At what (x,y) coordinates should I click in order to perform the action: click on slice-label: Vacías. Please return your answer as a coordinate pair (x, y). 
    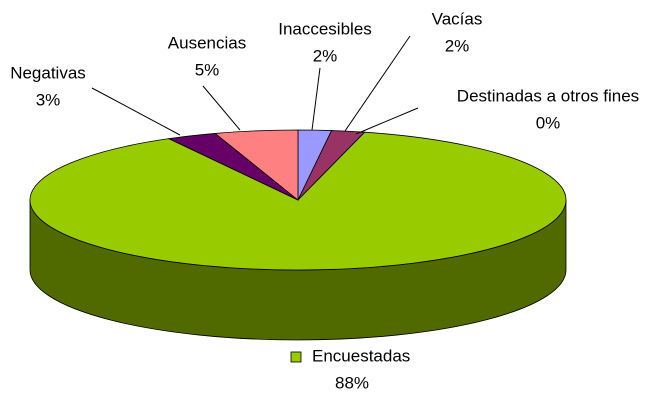
    Looking at the image, I should click on (457, 18).